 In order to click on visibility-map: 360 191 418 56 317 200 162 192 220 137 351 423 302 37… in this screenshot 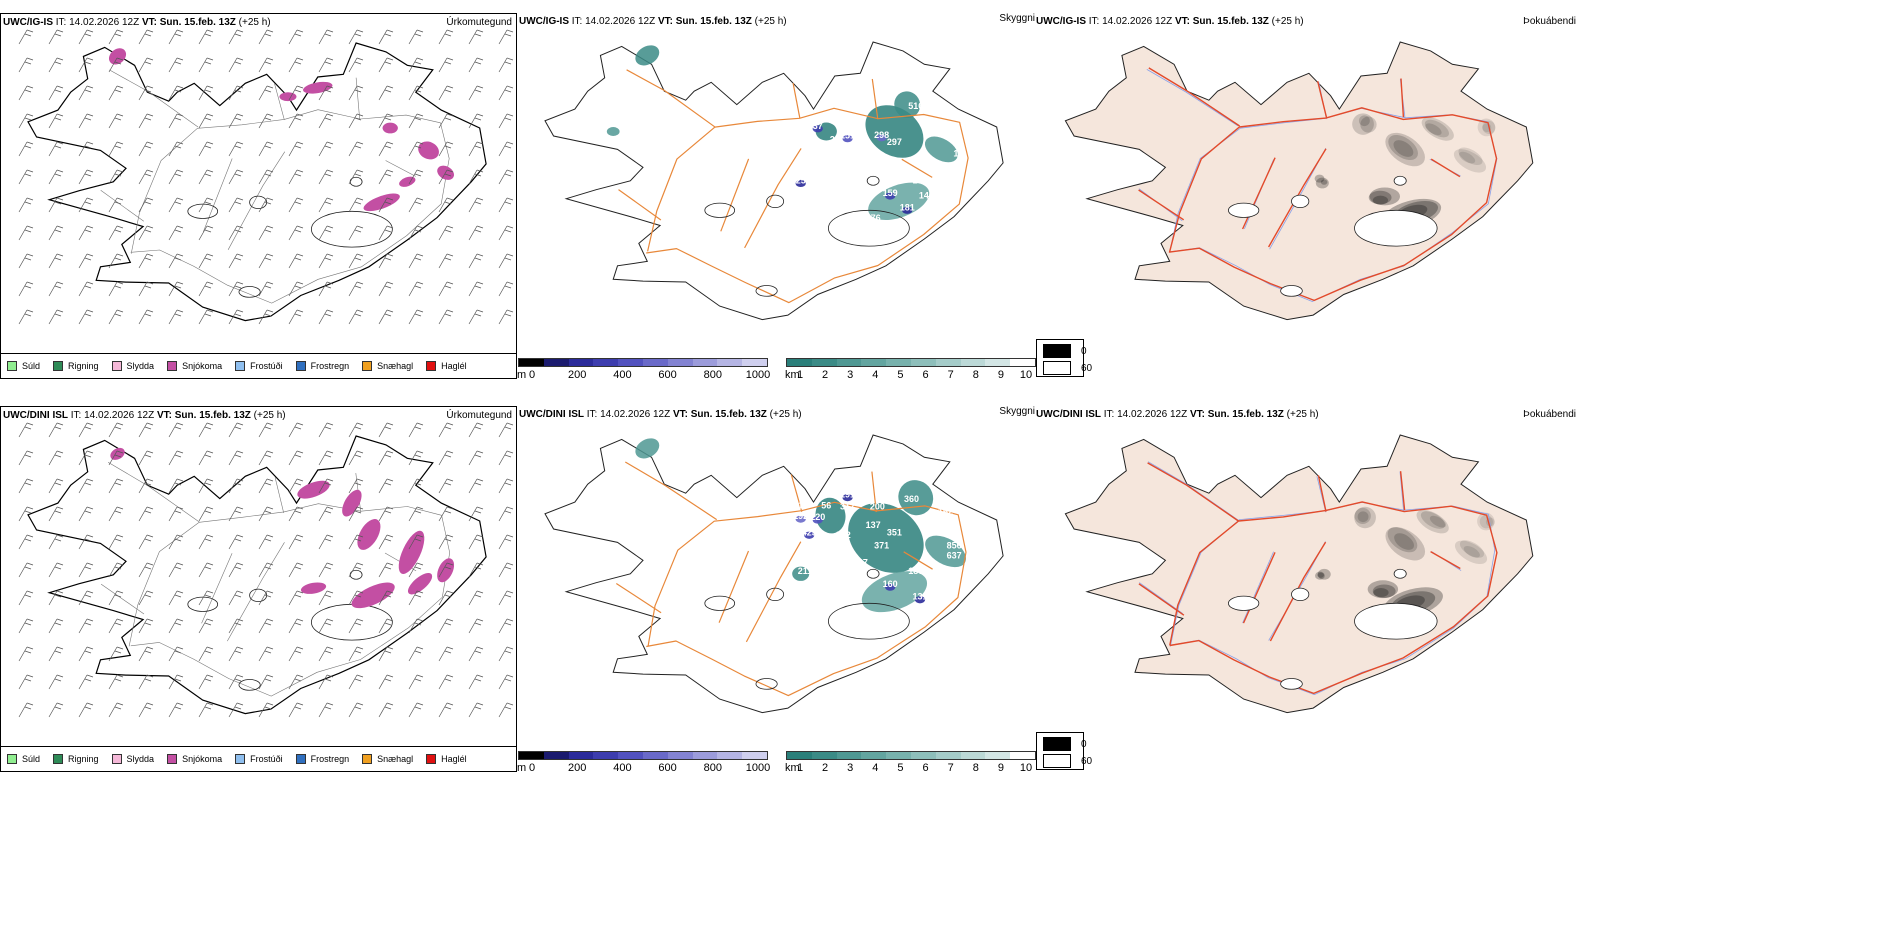, I will do `click(774, 574)`.